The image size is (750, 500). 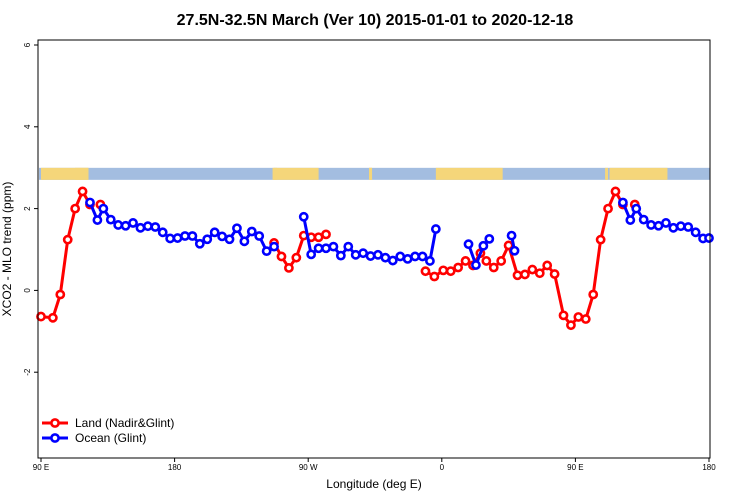 What do you see at coordinates (709, 467) in the screenshot?
I see `x-tick-label-5: 180` at bounding box center [709, 467].